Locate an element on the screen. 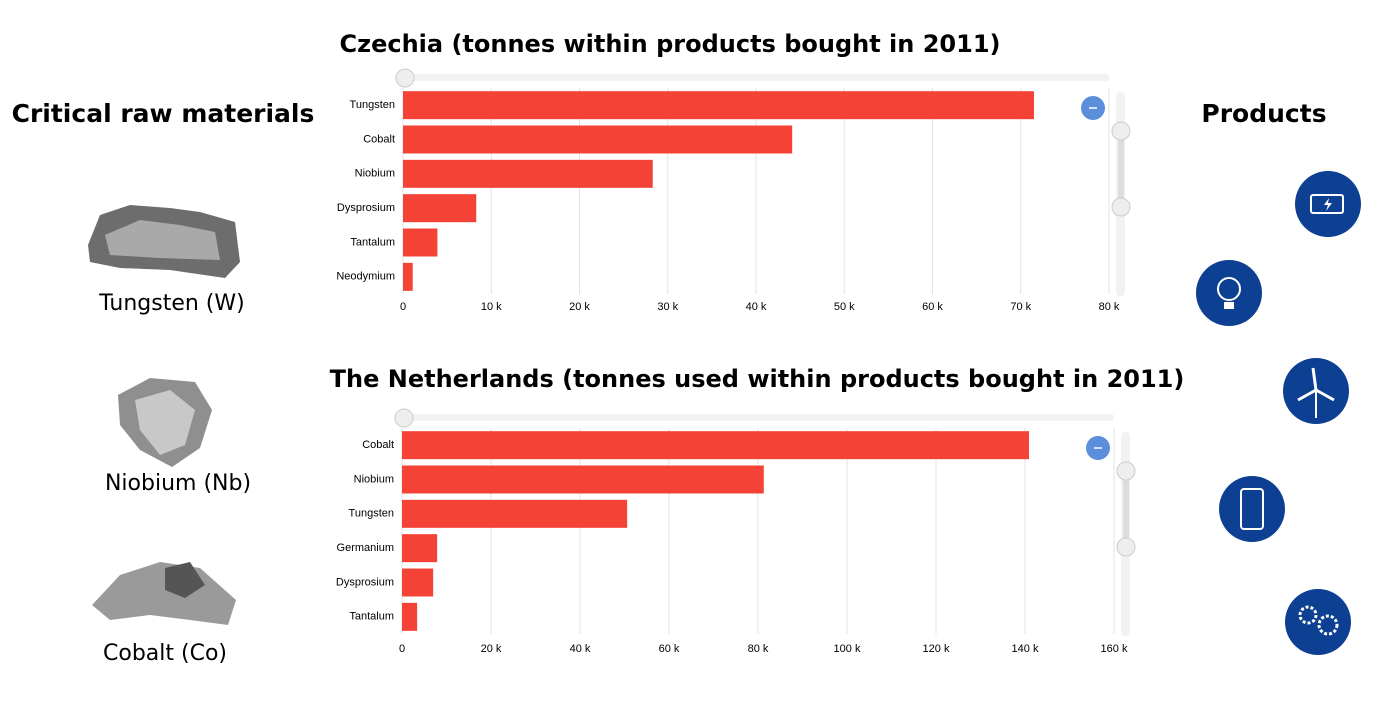  mineral-label: Cobalt (Co) is located at coordinates (165, 653).